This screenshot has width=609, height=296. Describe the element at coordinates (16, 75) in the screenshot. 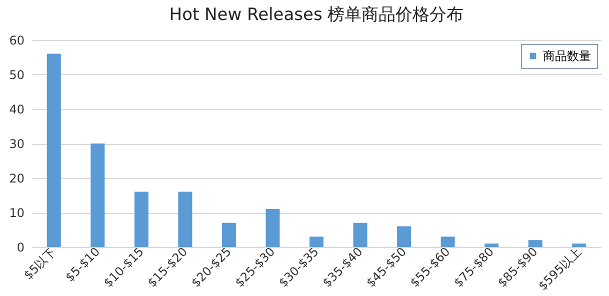

I see `y-tick-label: 50` at that location.